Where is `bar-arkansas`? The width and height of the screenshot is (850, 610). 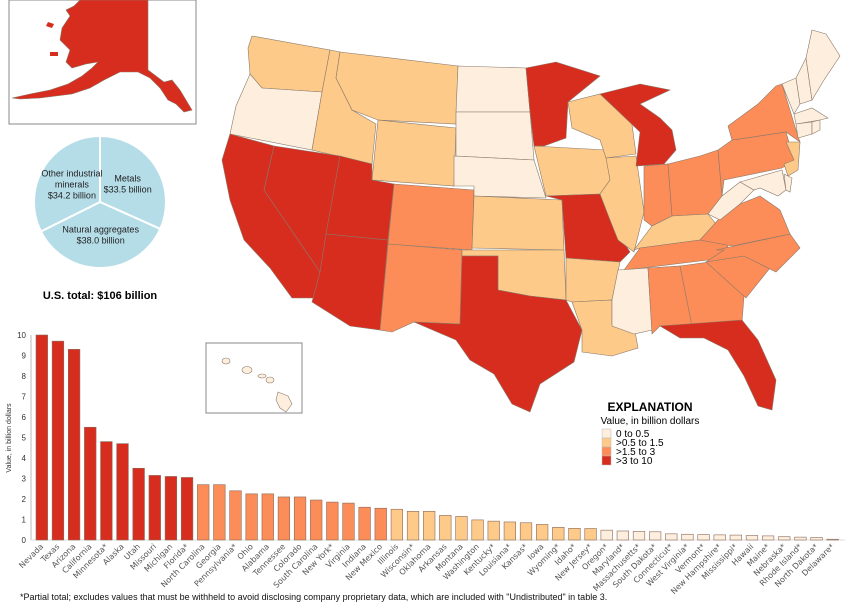 bar-arkansas is located at coordinates (445, 528).